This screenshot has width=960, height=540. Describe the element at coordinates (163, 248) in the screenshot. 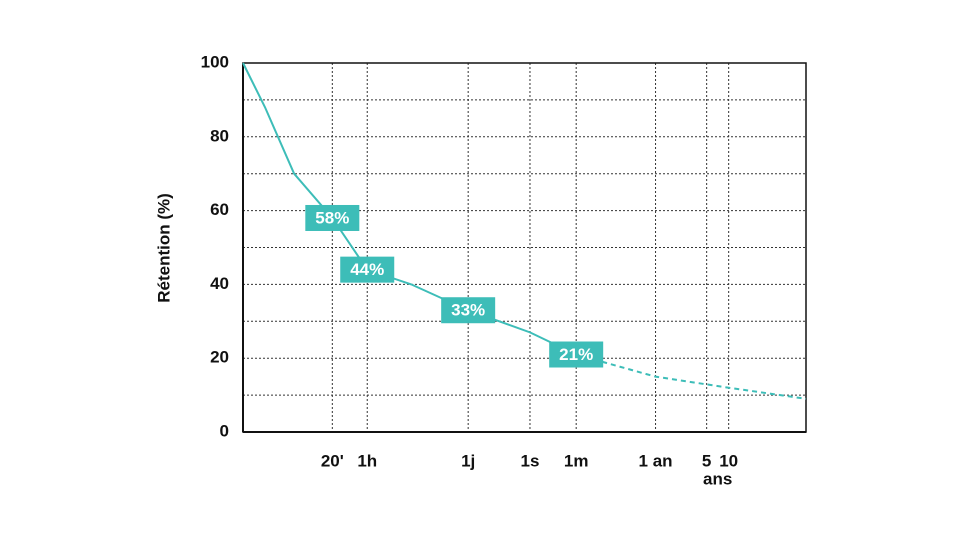

I see `y-axis-label: Rétention (%)` at that location.